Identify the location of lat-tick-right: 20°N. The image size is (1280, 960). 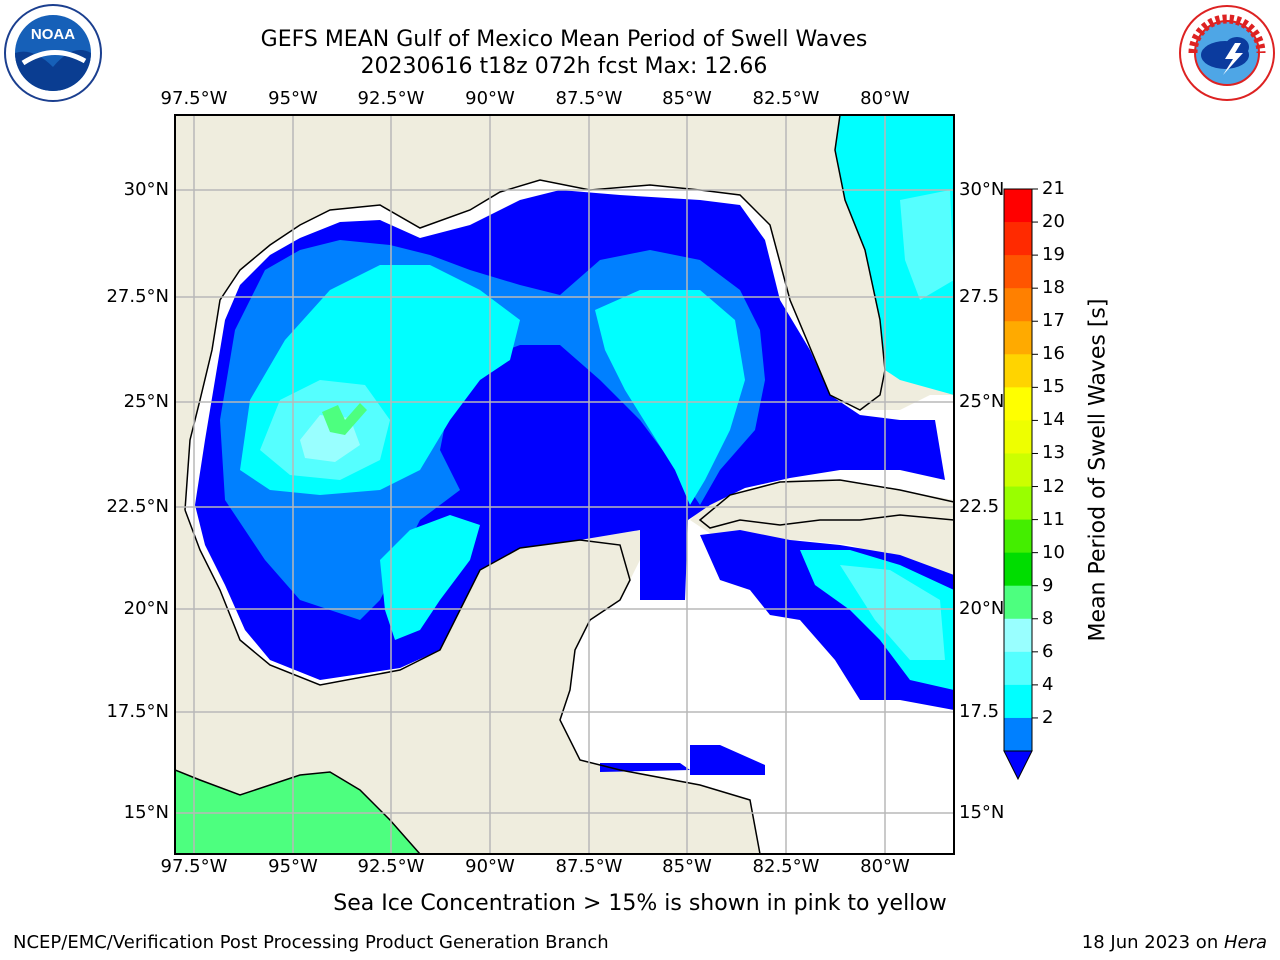
(982, 608).